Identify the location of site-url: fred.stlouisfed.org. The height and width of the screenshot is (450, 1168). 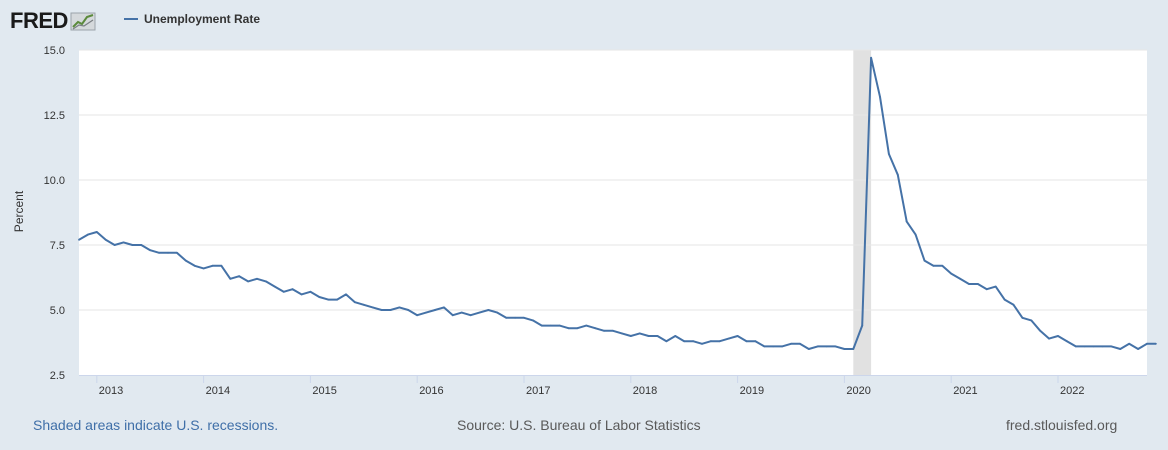
(1062, 425).